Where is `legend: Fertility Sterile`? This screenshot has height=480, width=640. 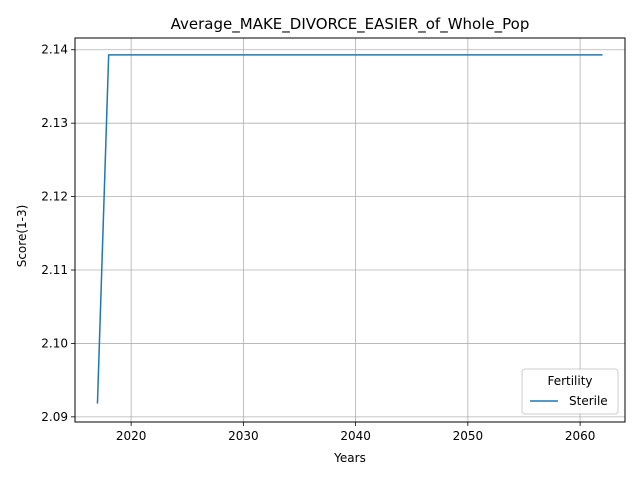 legend: Fertility Sterile is located at coordinates (570, 391).